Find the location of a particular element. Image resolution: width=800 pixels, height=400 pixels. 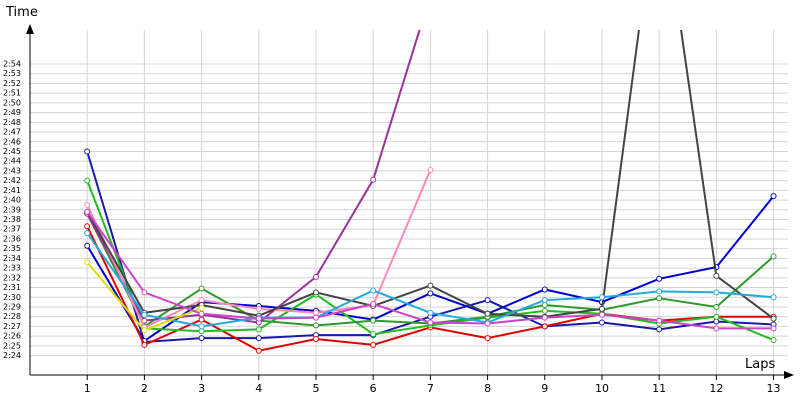

y-tick-label: 2:29 is located at coordinates (12, 306).